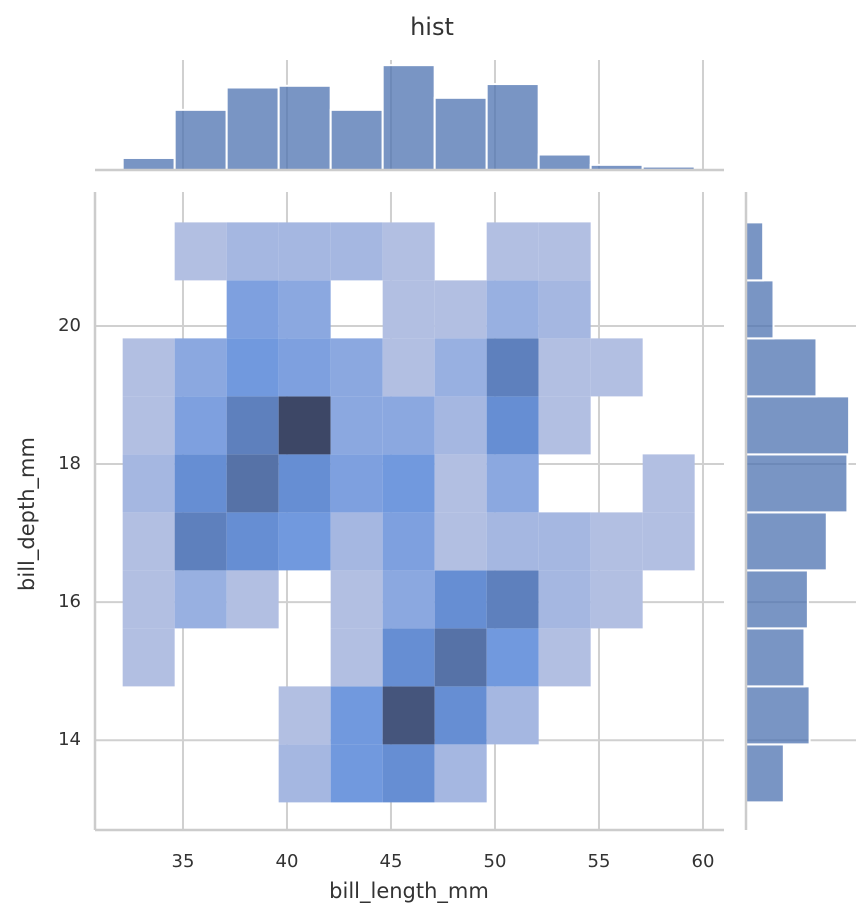 The height and width of the screenshot is (921, 868). What do you see at coordinates (287, 861) in the screenshot?
I see `x-tick-label: 40` at bounding box center [287, 861].